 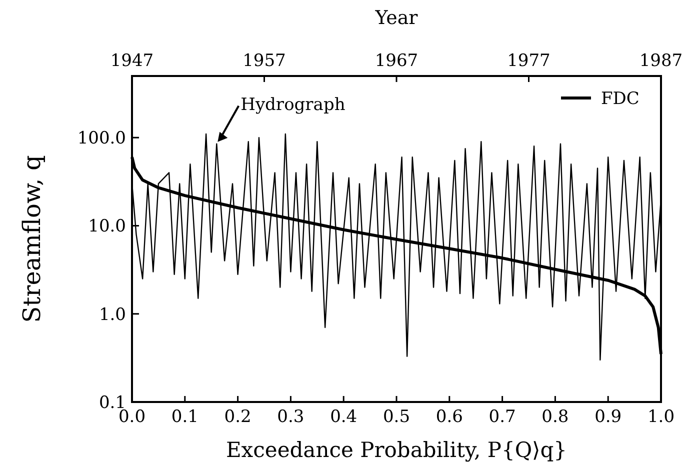 I want to click on x2-axis-title: Year, so click(x=396, y=18).